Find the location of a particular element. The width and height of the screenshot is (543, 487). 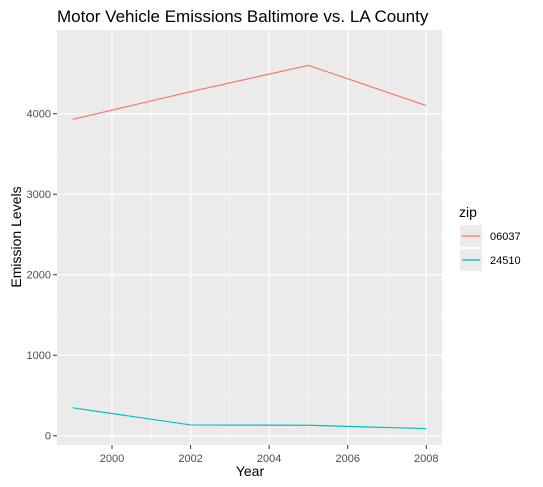

x-axis-title: Year is located at coordinates (250, 471).